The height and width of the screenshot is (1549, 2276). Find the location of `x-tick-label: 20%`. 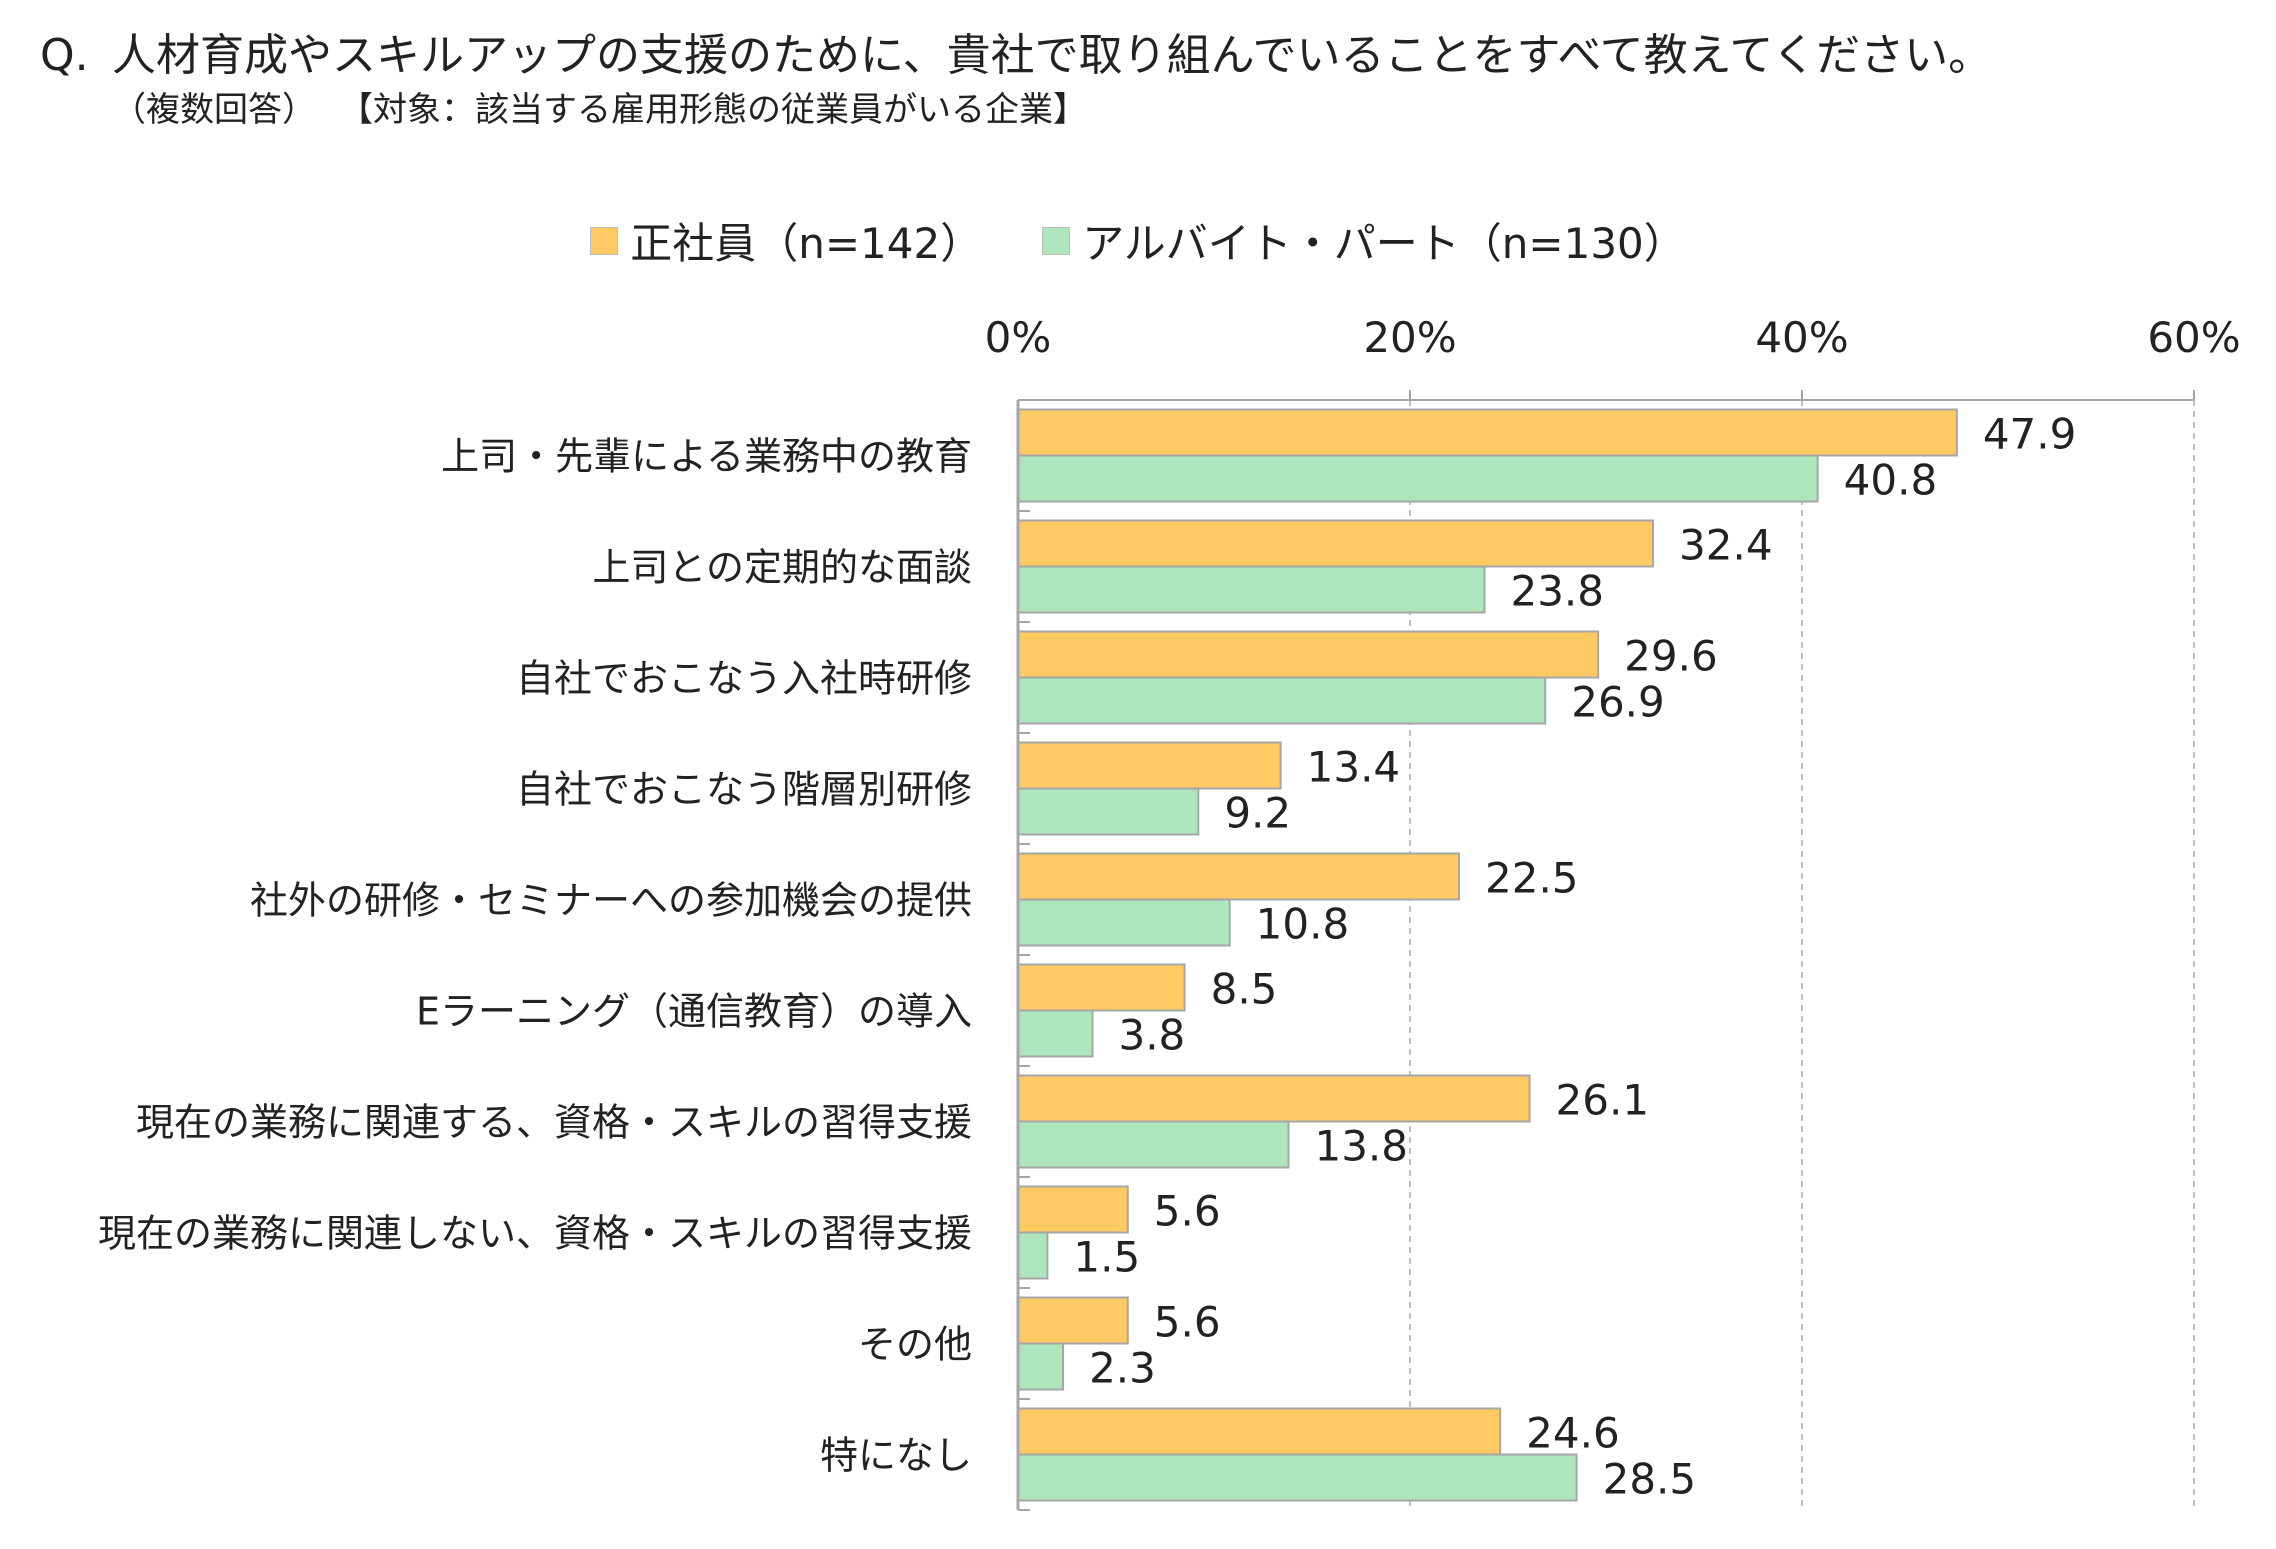

x-tick-label: 20% is located at coordinates (1409, 337).